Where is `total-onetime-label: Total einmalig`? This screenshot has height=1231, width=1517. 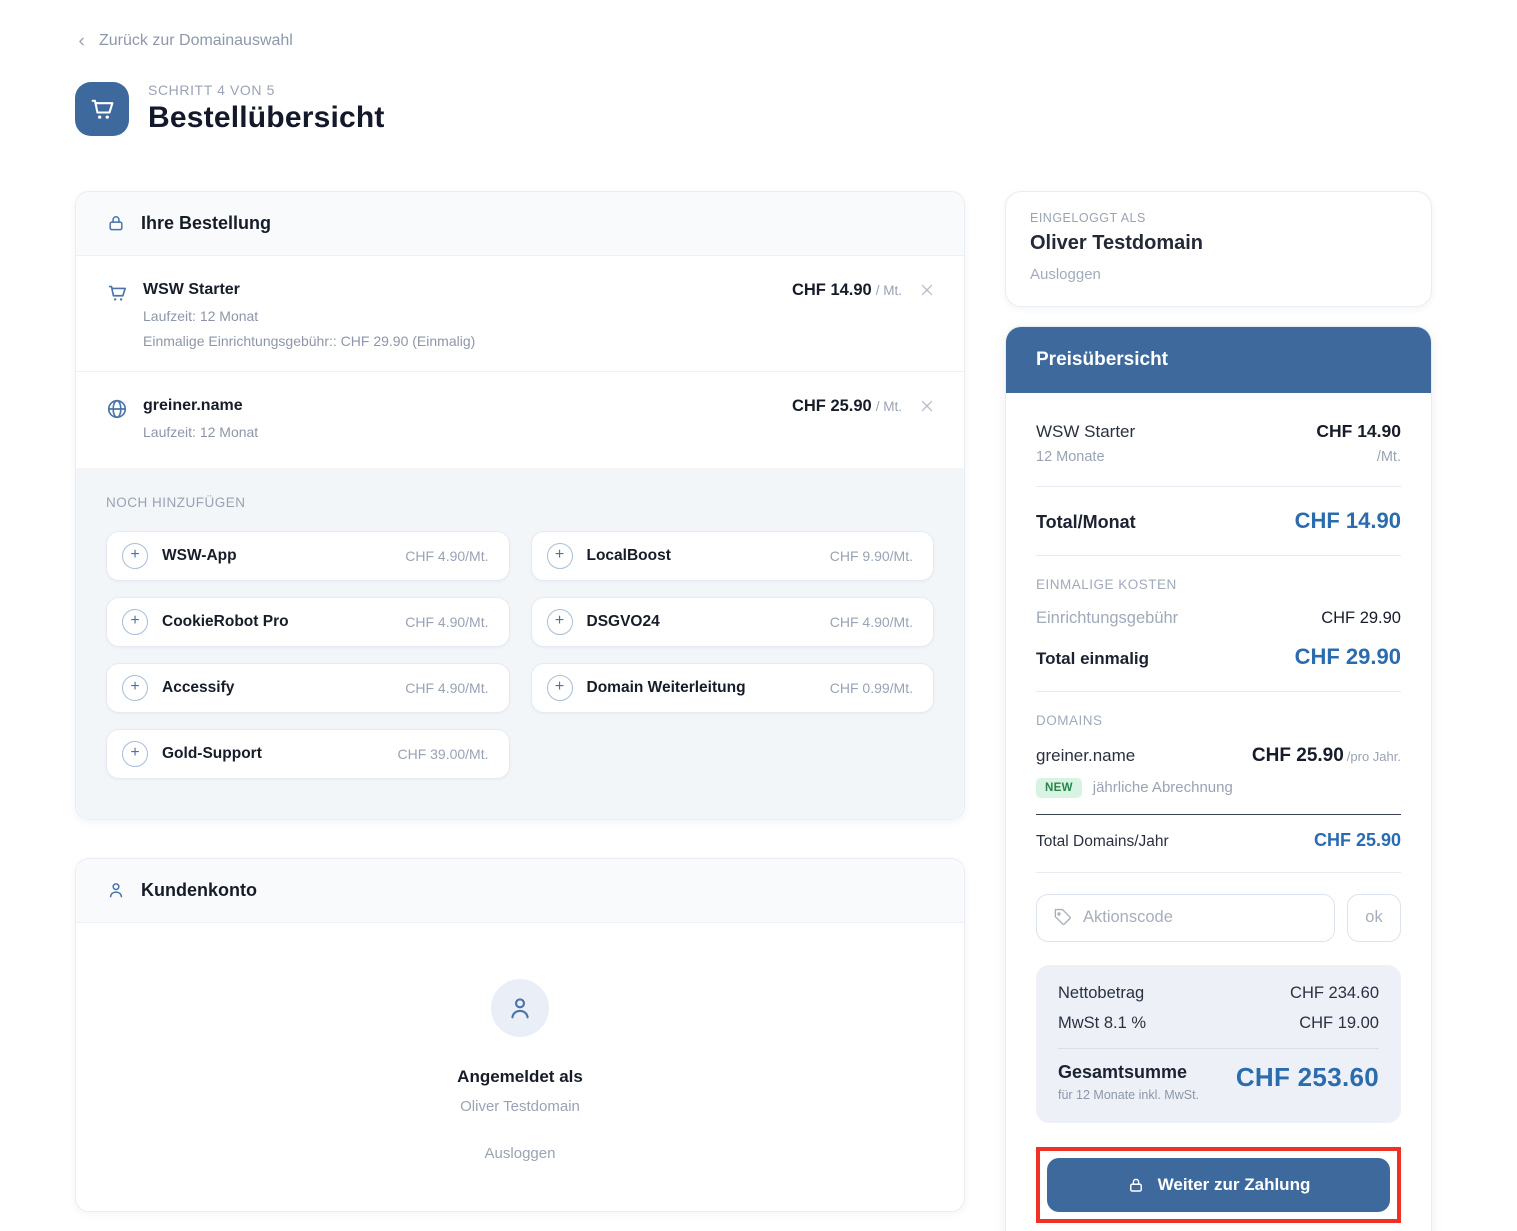 total-onetime-label: Total einmalig is located at coordinates (1093, 658).